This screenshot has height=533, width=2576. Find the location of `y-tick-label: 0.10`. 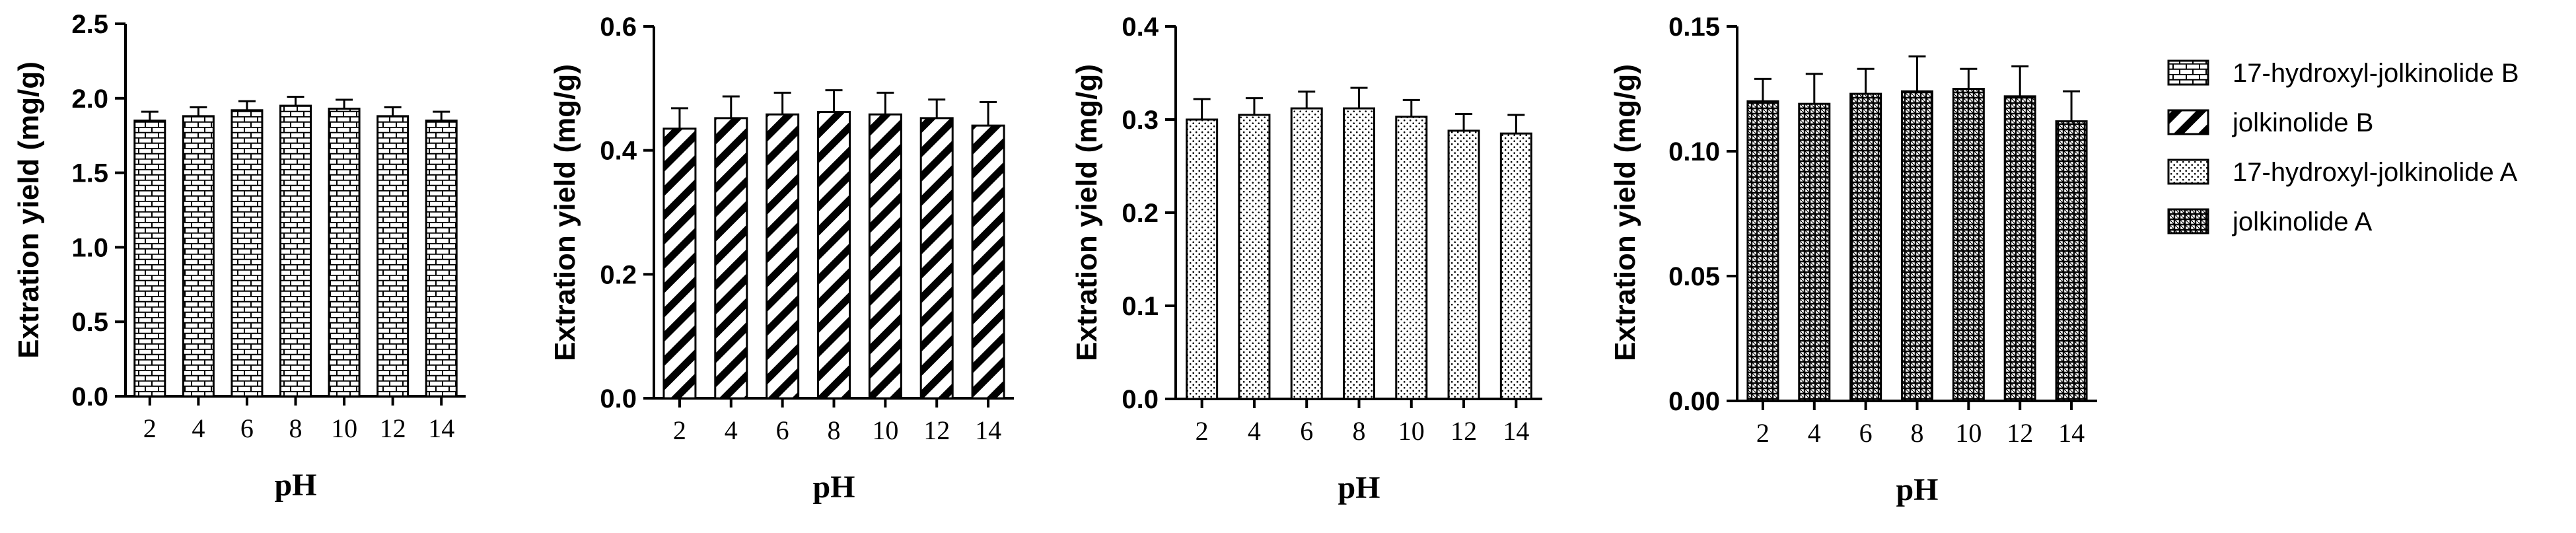

y-tick-label: 0.10 is located at coordinates (1694, 151).